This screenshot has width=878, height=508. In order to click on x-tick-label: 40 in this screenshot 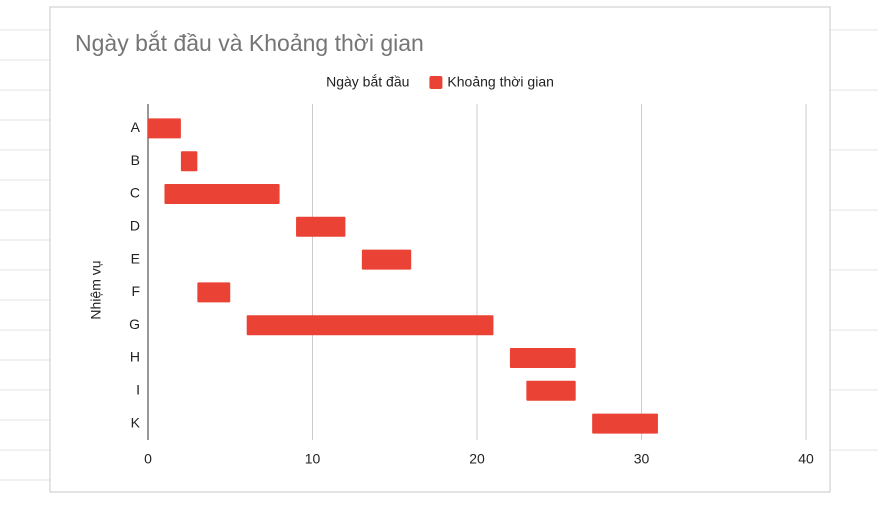, I will do `click(806, 459)`.